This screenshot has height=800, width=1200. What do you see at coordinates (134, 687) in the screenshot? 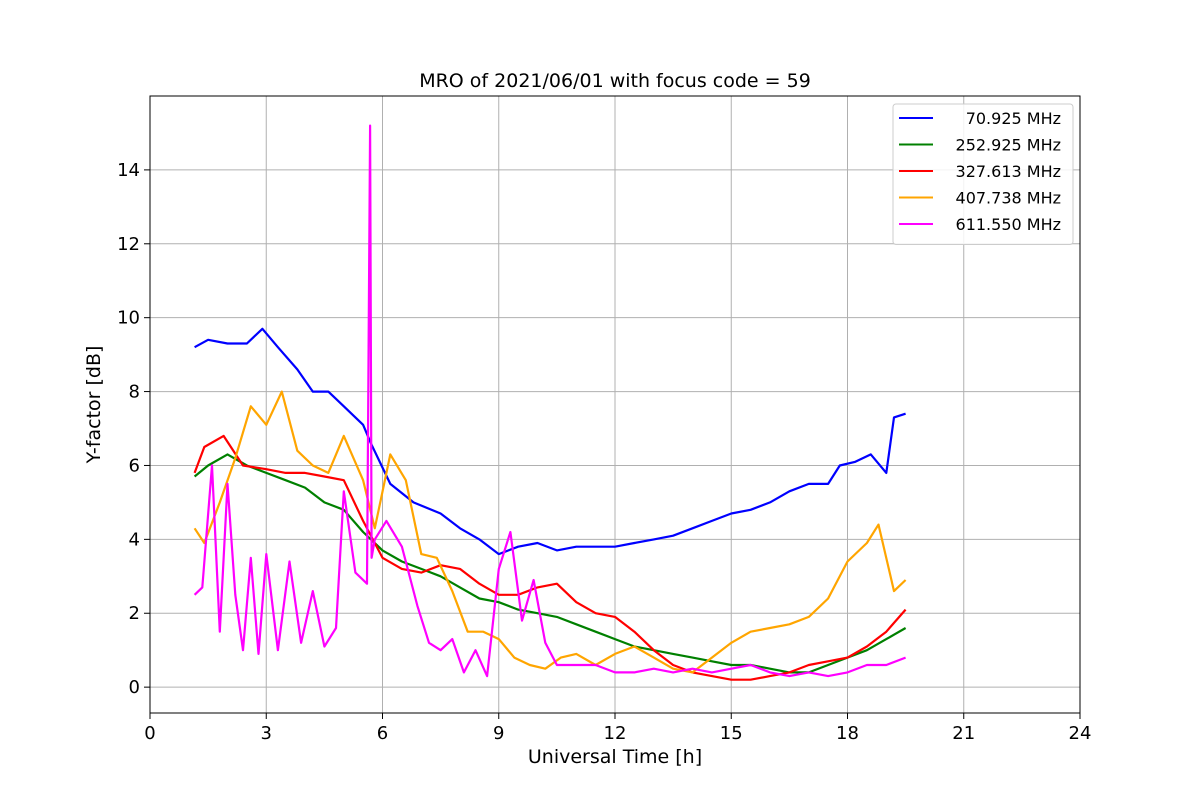
I see `y-tick-label: 0` at bounding box center [134, 687].